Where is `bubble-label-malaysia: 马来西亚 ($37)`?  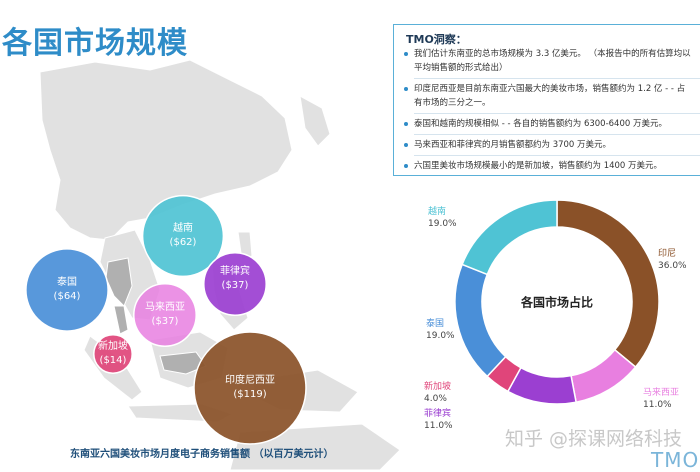
bubble-label-malaysia: 马来西亚 ($37) is located at coordinates (165, 314).